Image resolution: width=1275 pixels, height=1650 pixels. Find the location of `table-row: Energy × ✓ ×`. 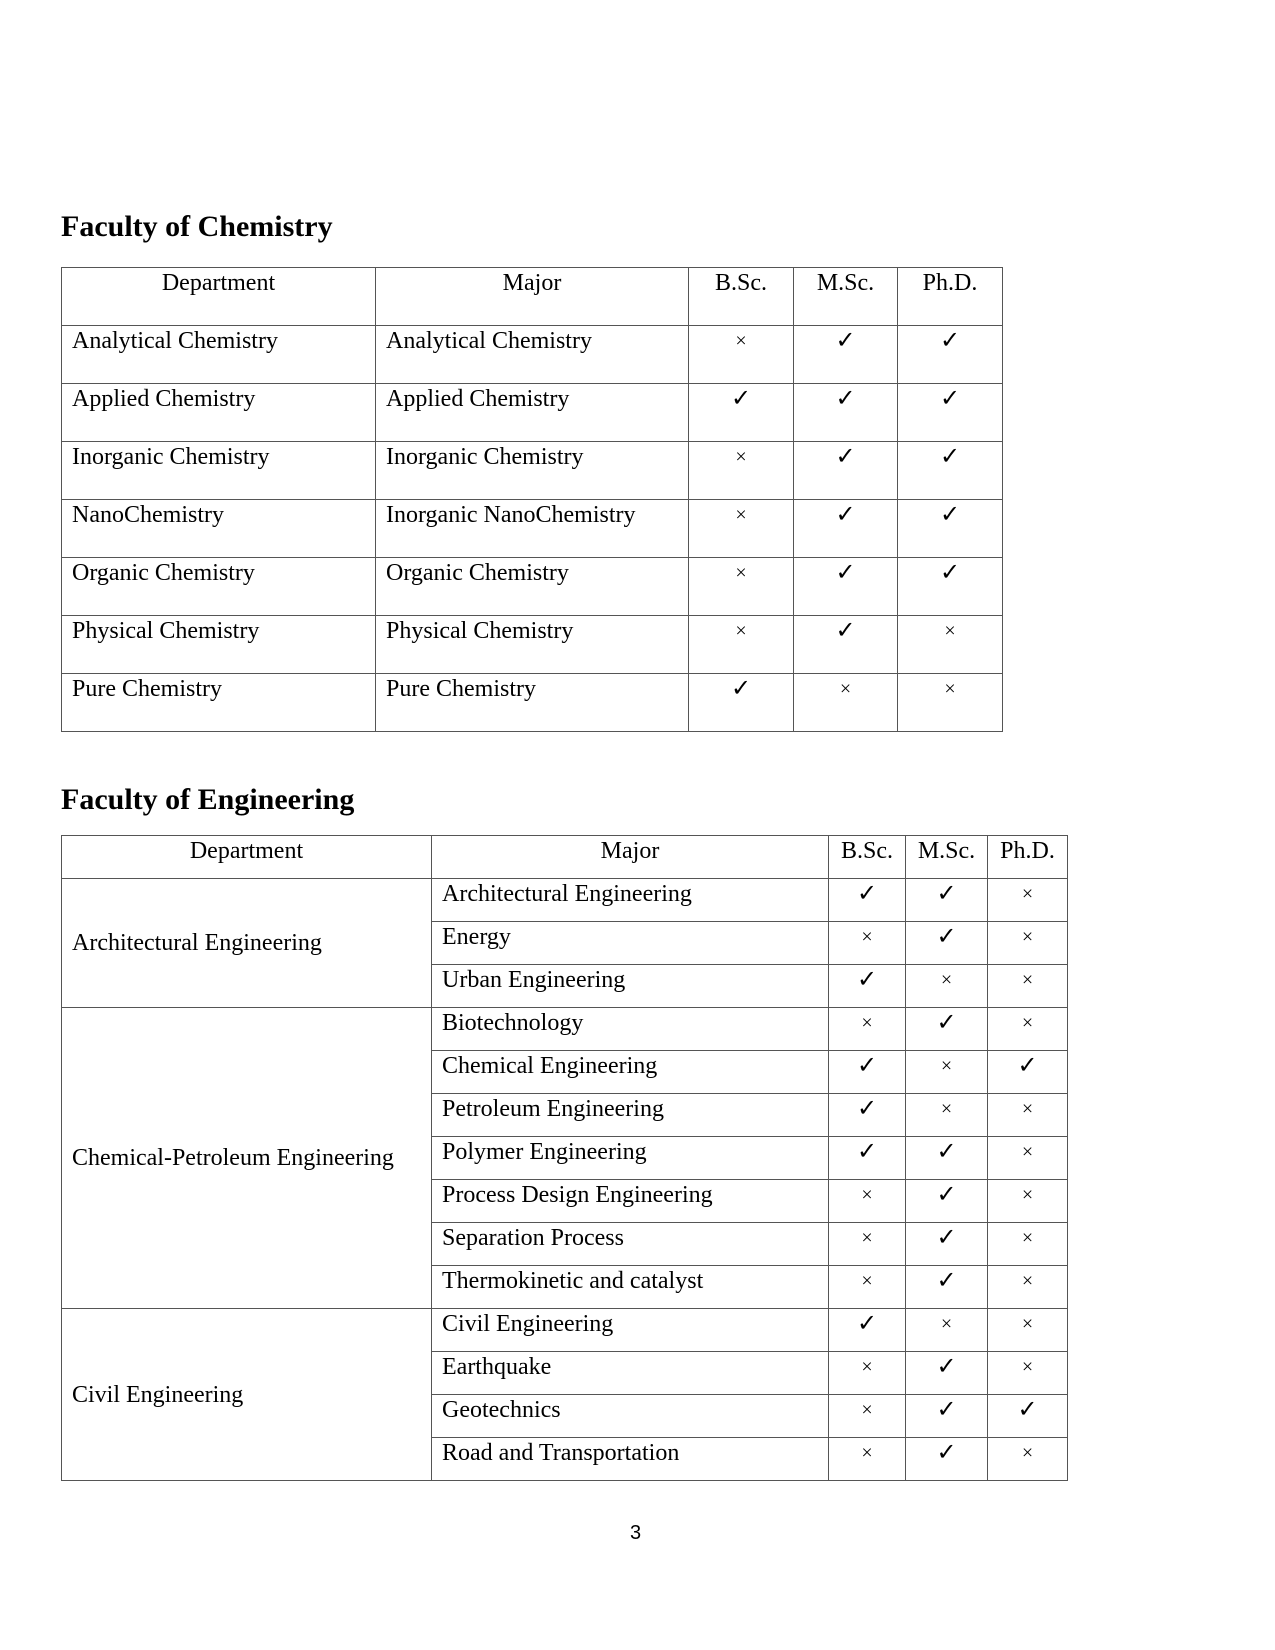

table-row: Energy × ✓ × is located at coordinates (565, 943).